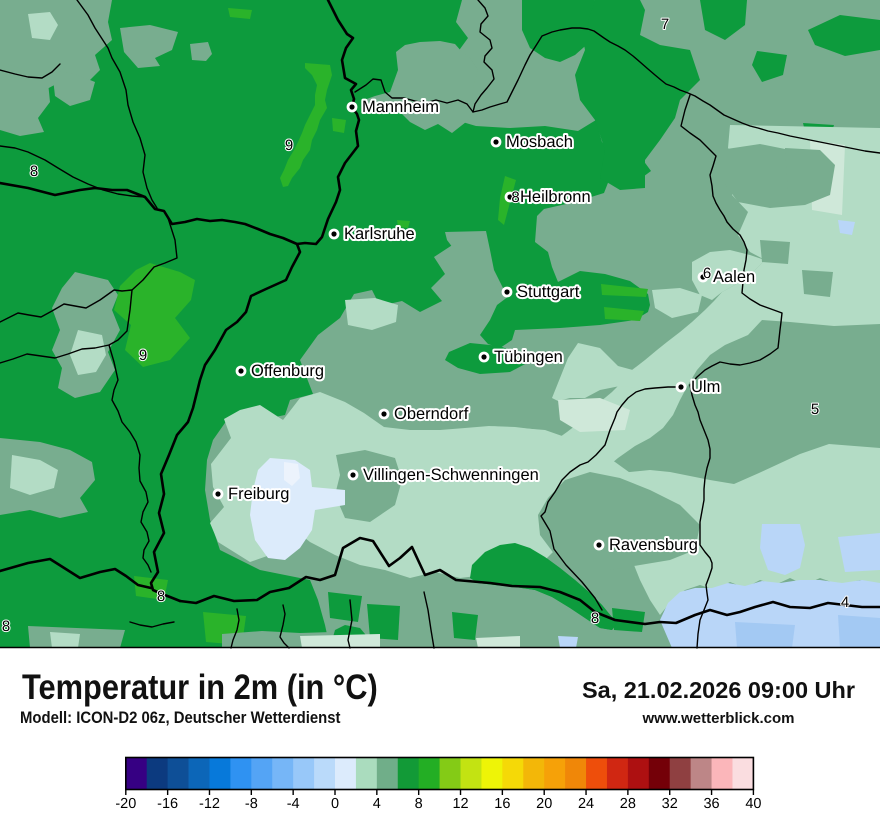  Describe the element at coordinates (431, 414) in the screenshot. I see `svg-text: Oberndorf` at that location.